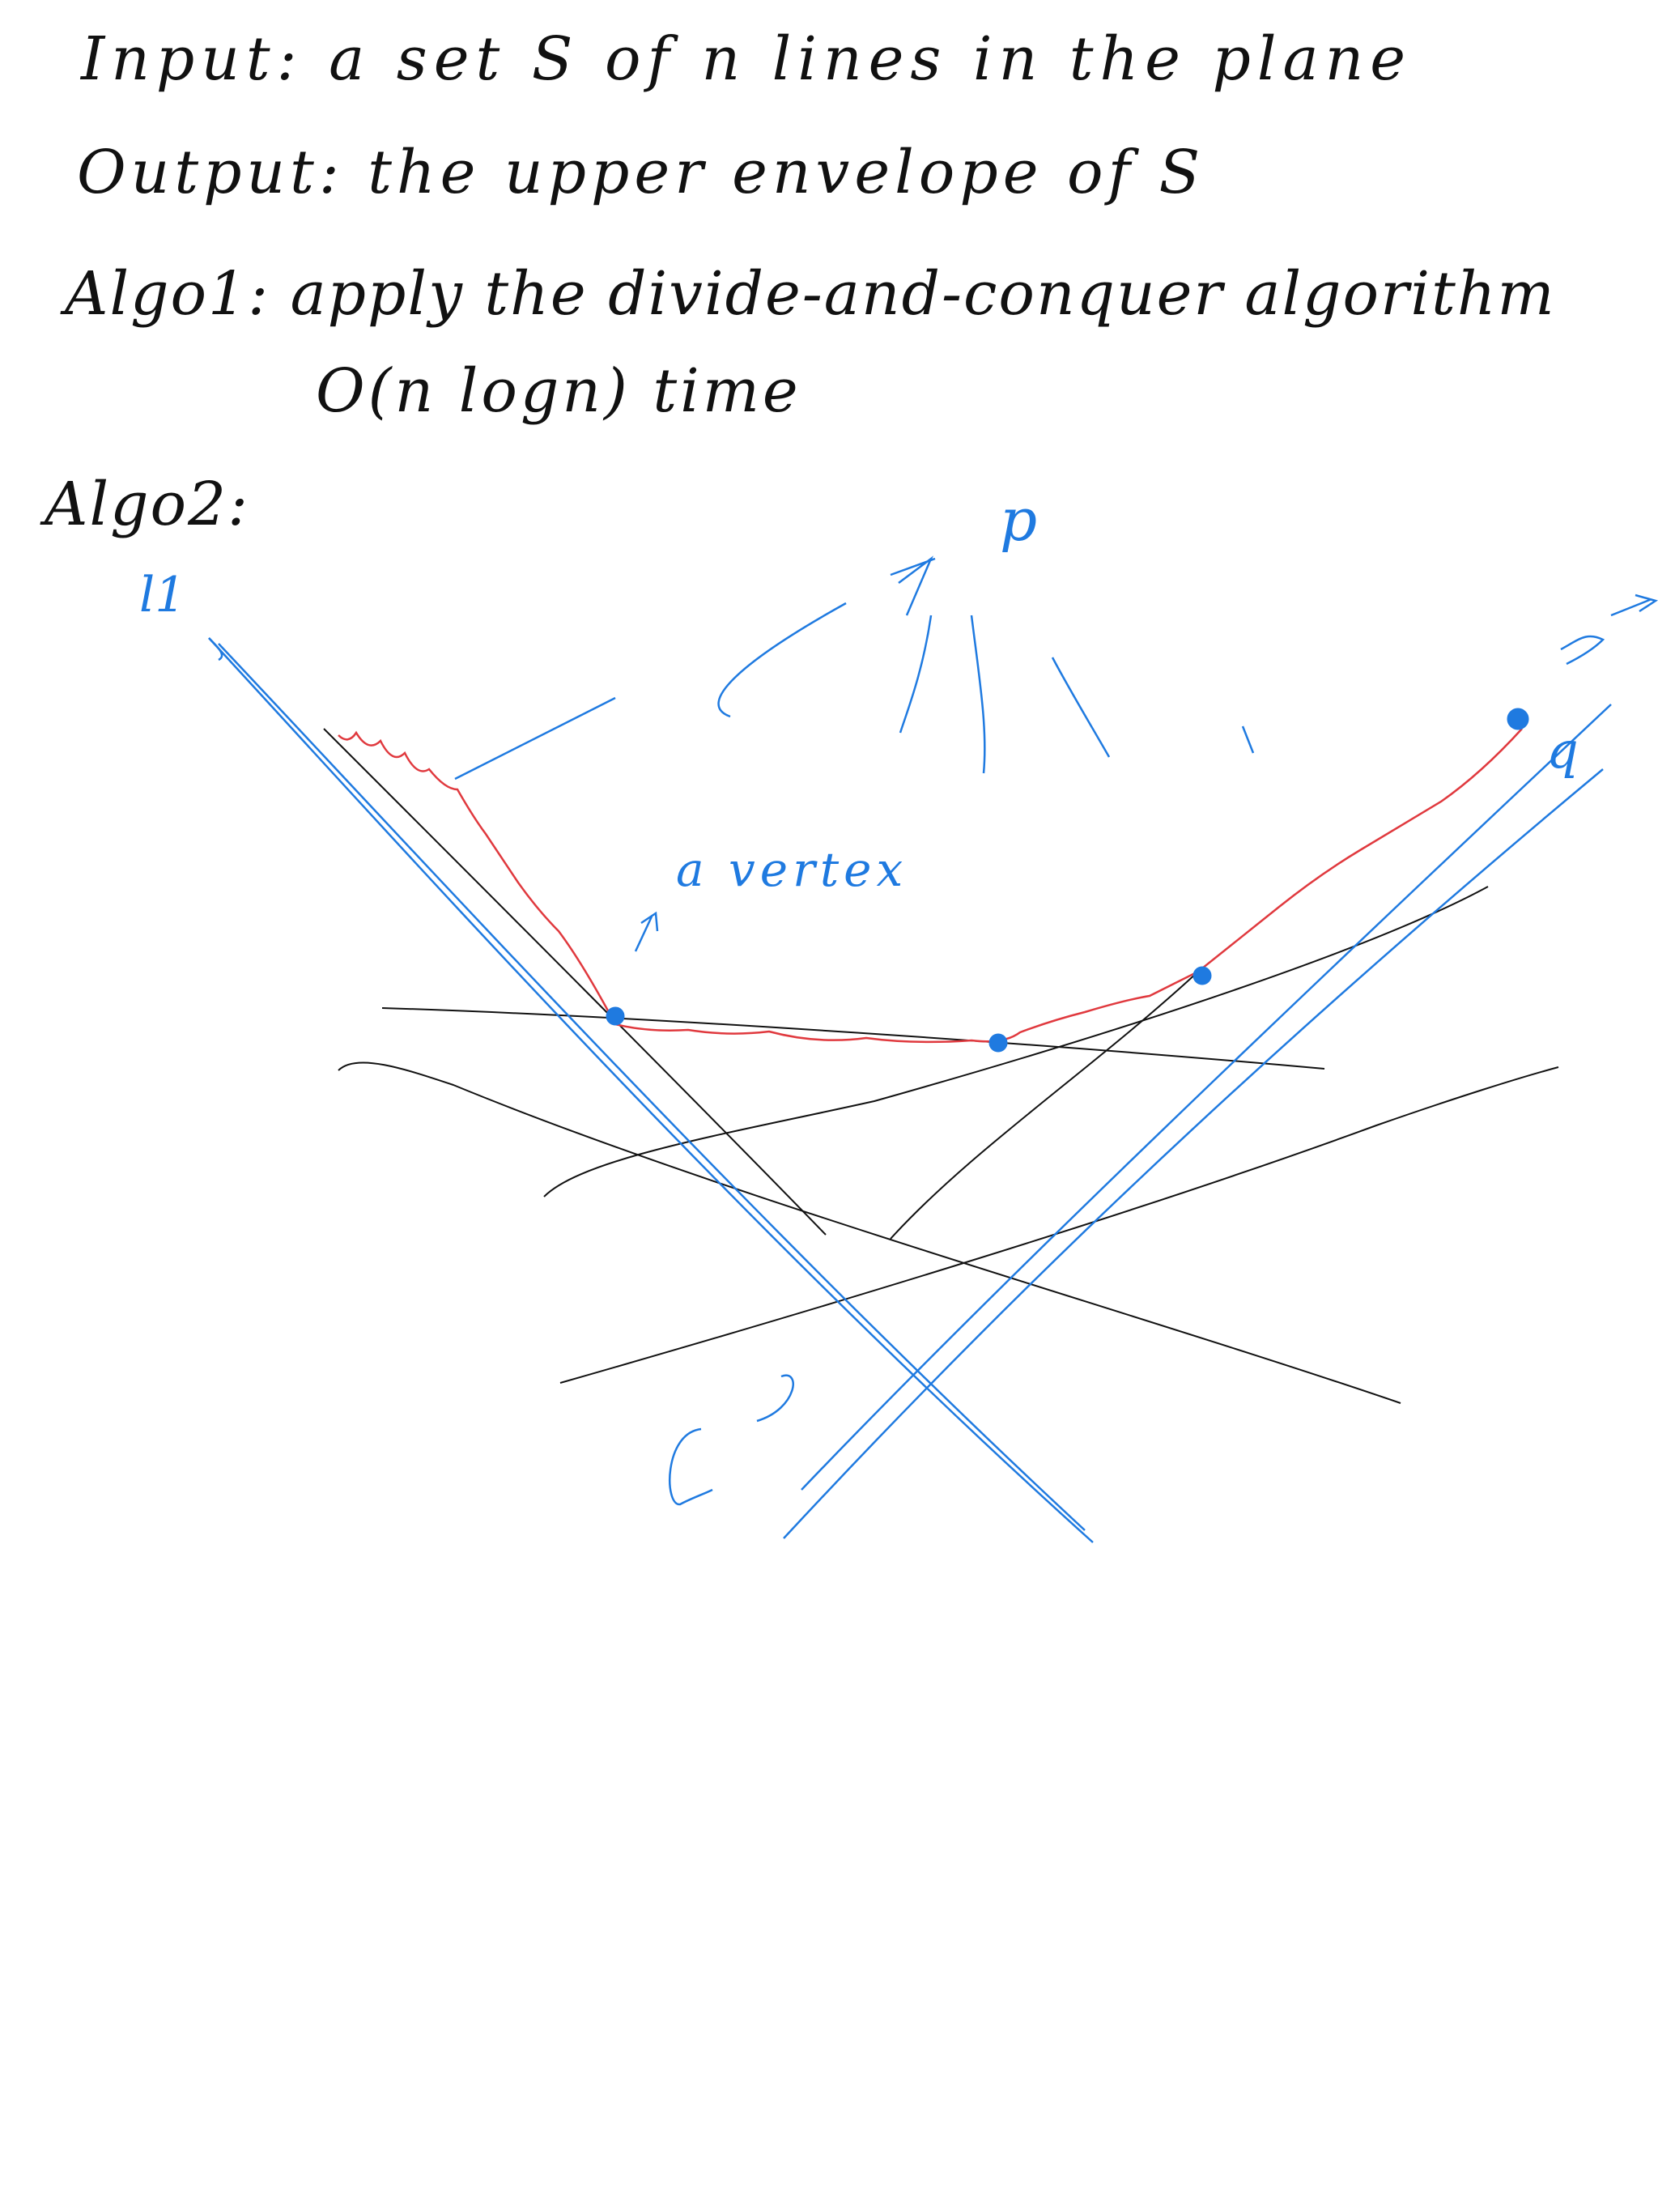  I want to click on vertices, so click(1067, 881).